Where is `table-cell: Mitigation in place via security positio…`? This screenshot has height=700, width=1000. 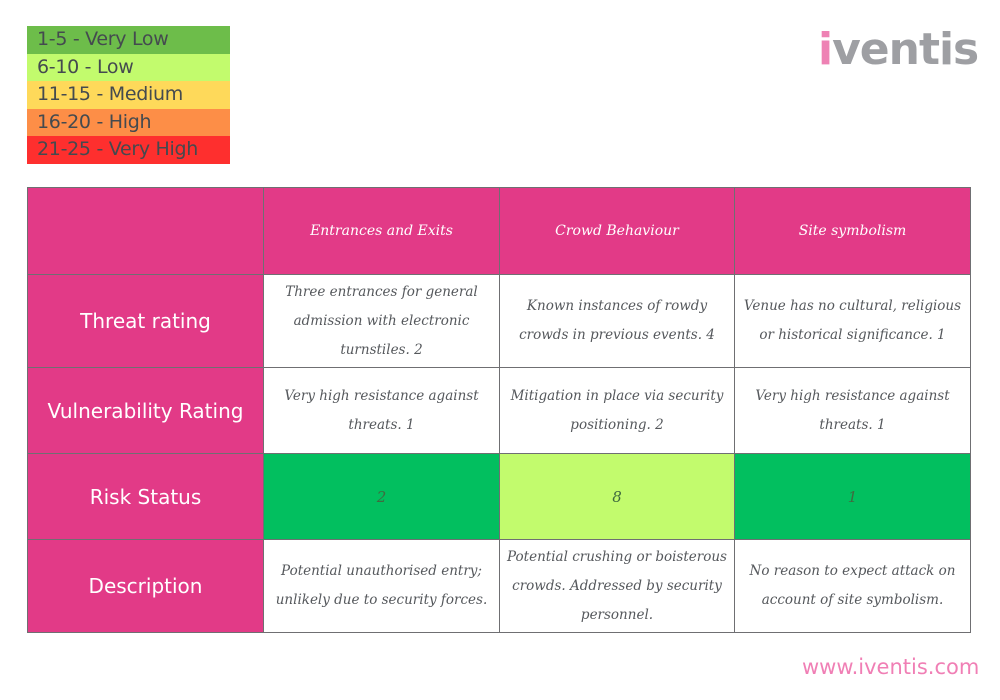 table-cell: Mitigation in place via security positio… is located at coordinates (617, 410).